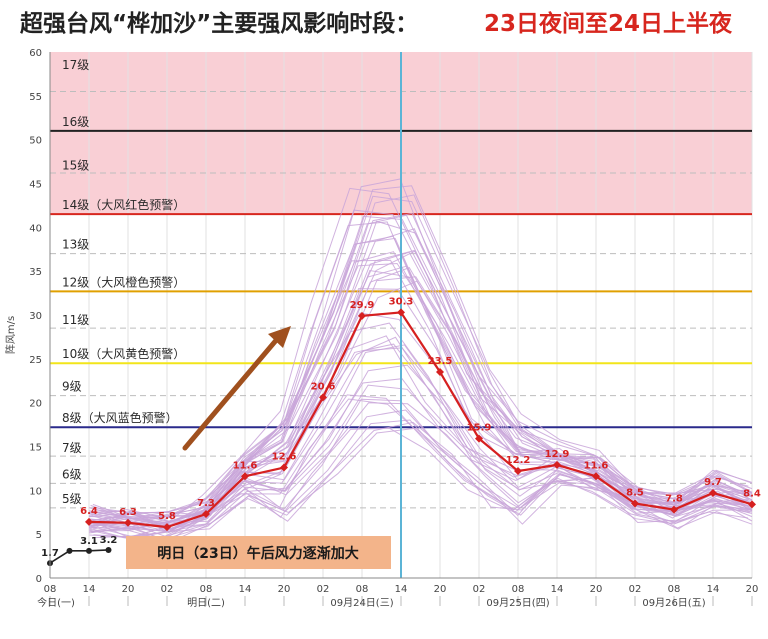 Image resolution: width=768 pixels, height=639 pixels. Describe the element at coordinates (35, 491) in the screenshot. I see `y-tick-label: 10` at that location.